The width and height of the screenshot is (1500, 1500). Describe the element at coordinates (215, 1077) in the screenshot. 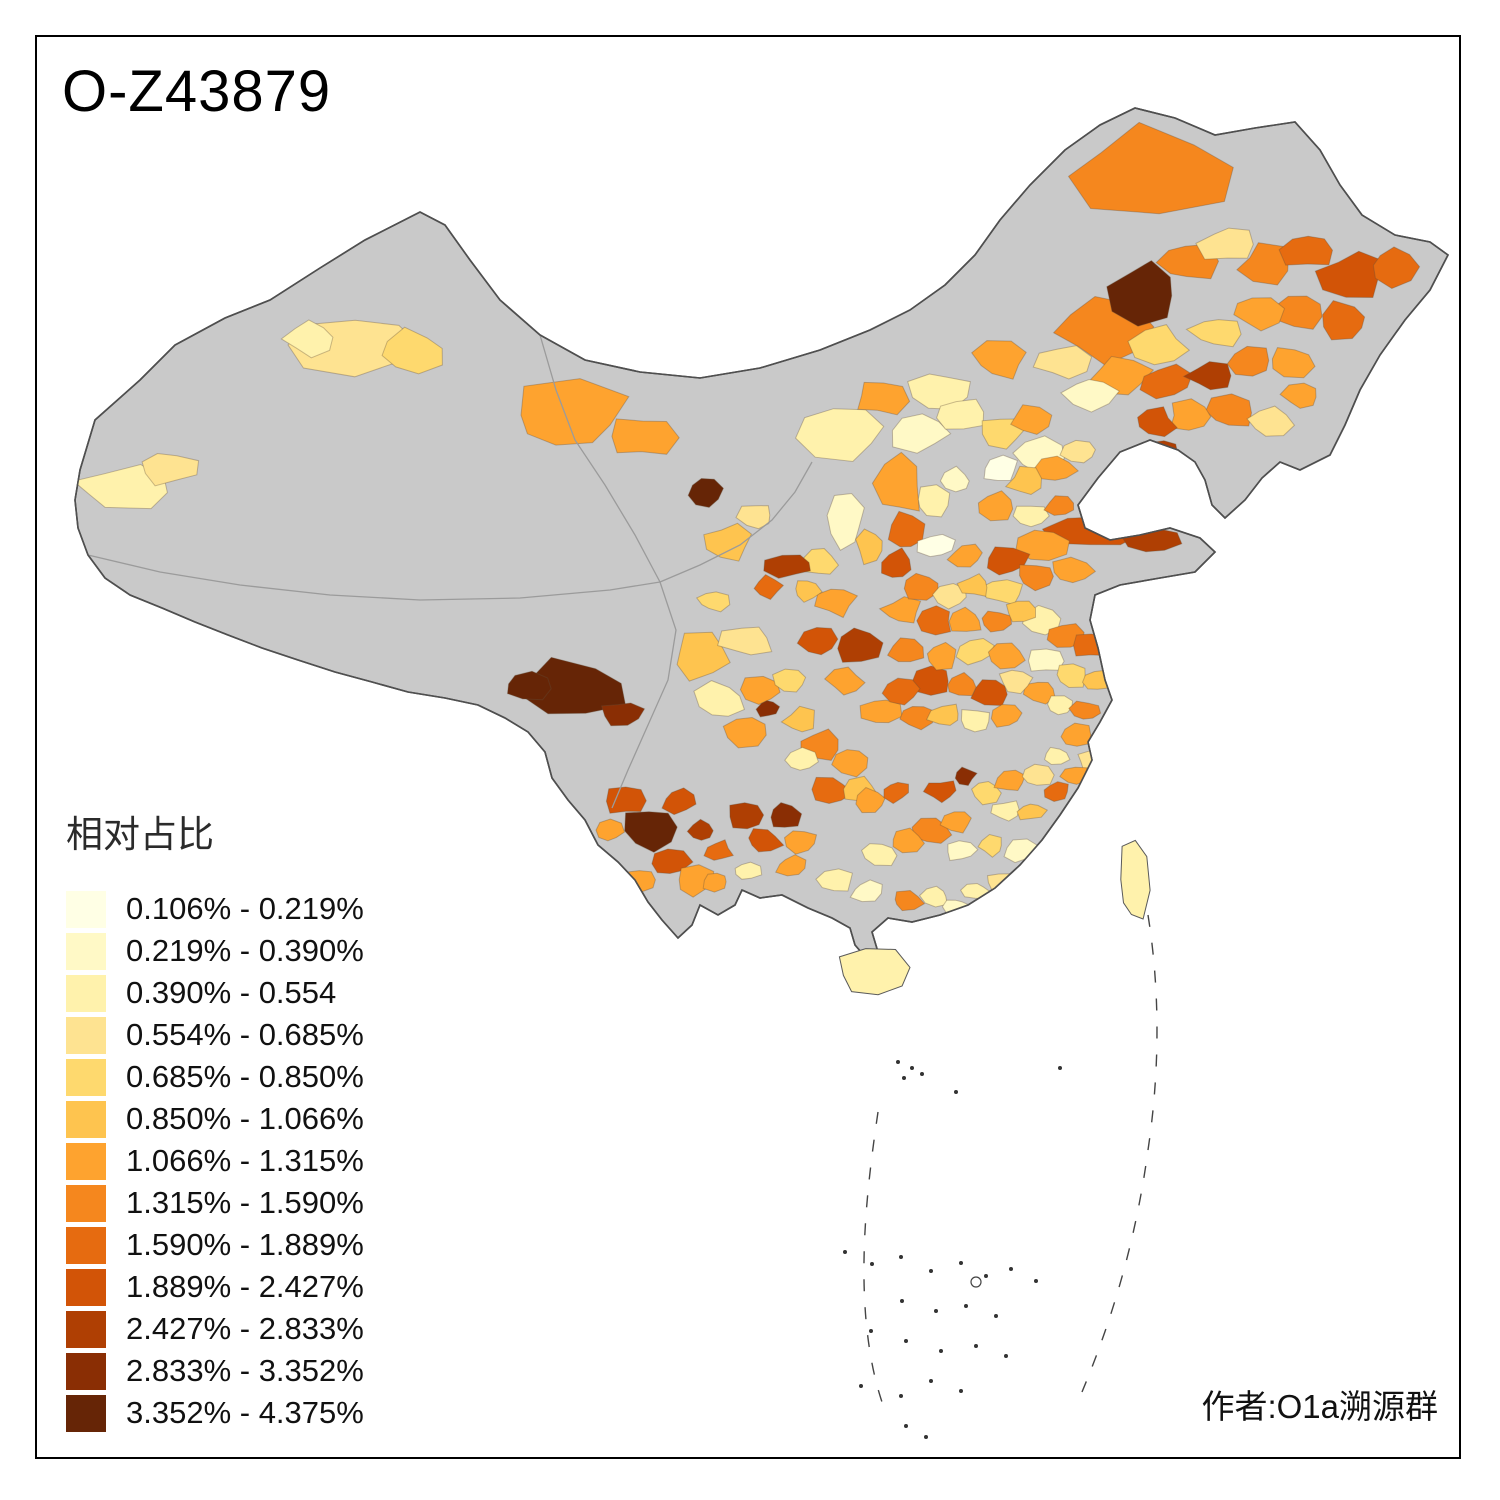

I see `legend-item: 0.685% - 0.850%` at that location.